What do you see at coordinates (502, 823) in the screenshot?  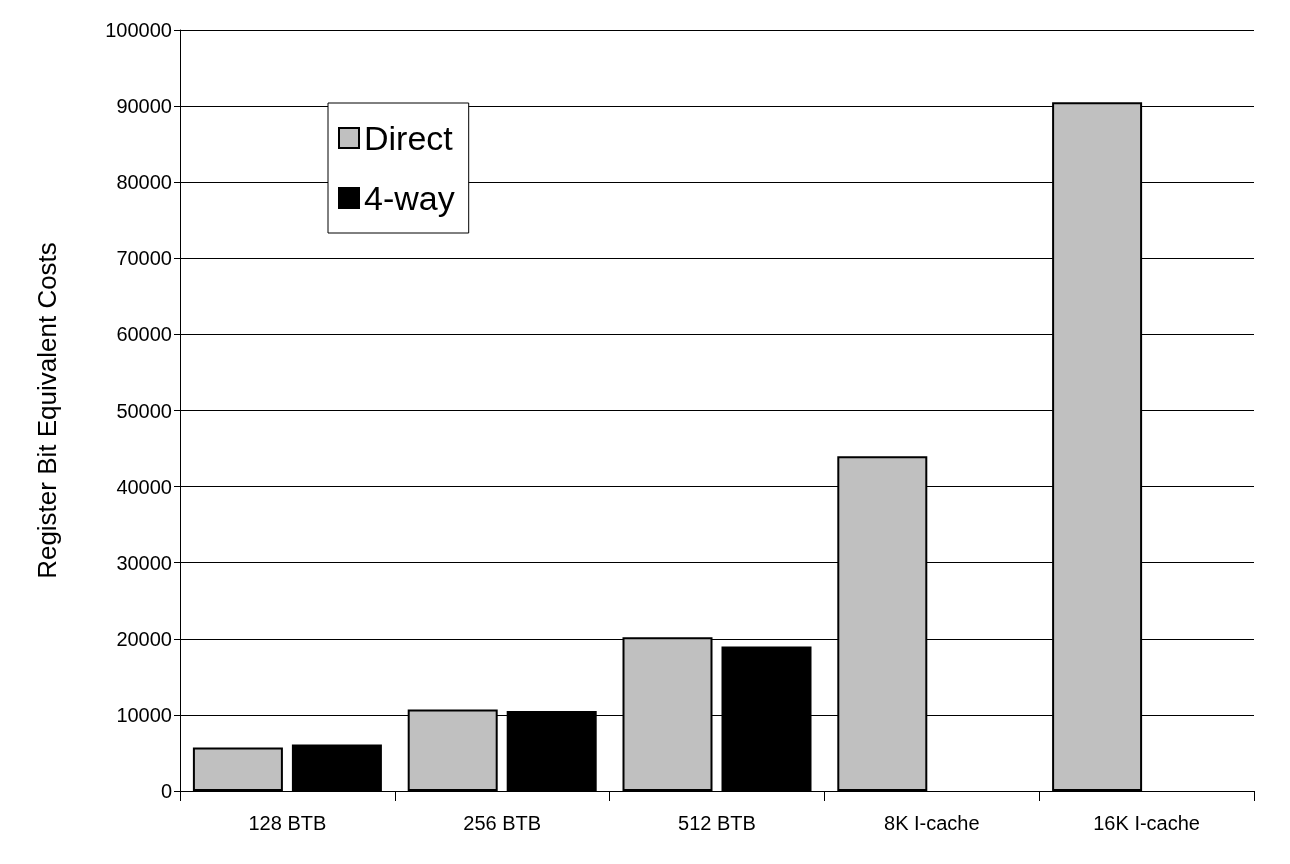 I see `x-tick-label: 256 BTB` at bounding box center [502, 823].